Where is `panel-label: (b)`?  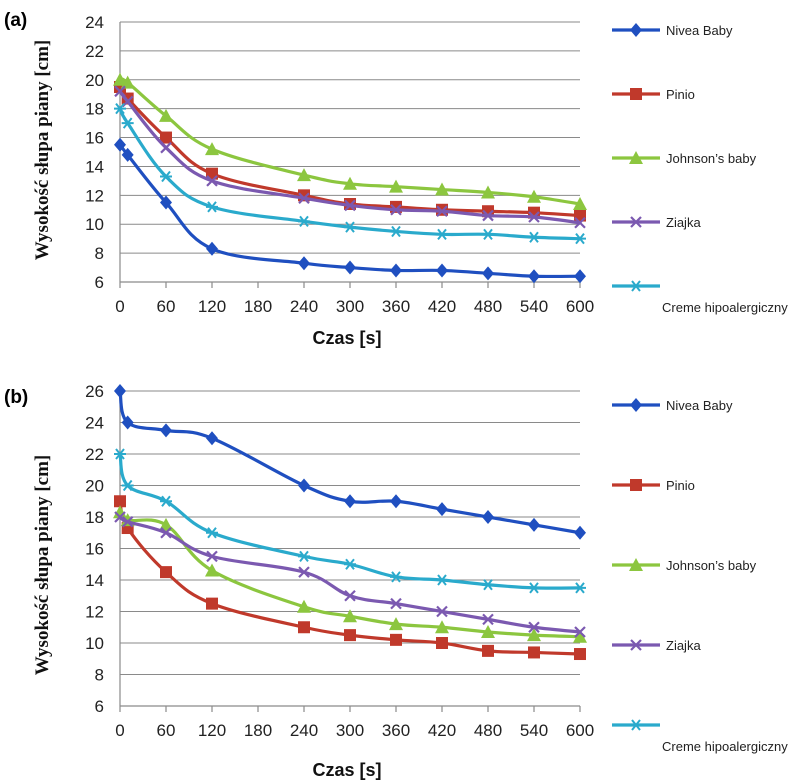
panel-label: (b) is located at coordinates (16, 397).